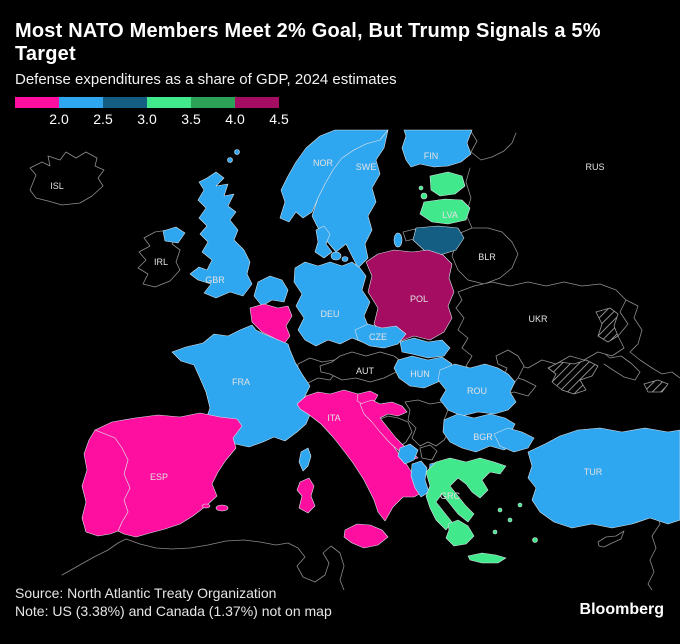 The width and height of the screenshot is (680, 644). I want to click on legend: 2.0 2.5 3.0 3.5 4.0 4.5, so click(152, 113).